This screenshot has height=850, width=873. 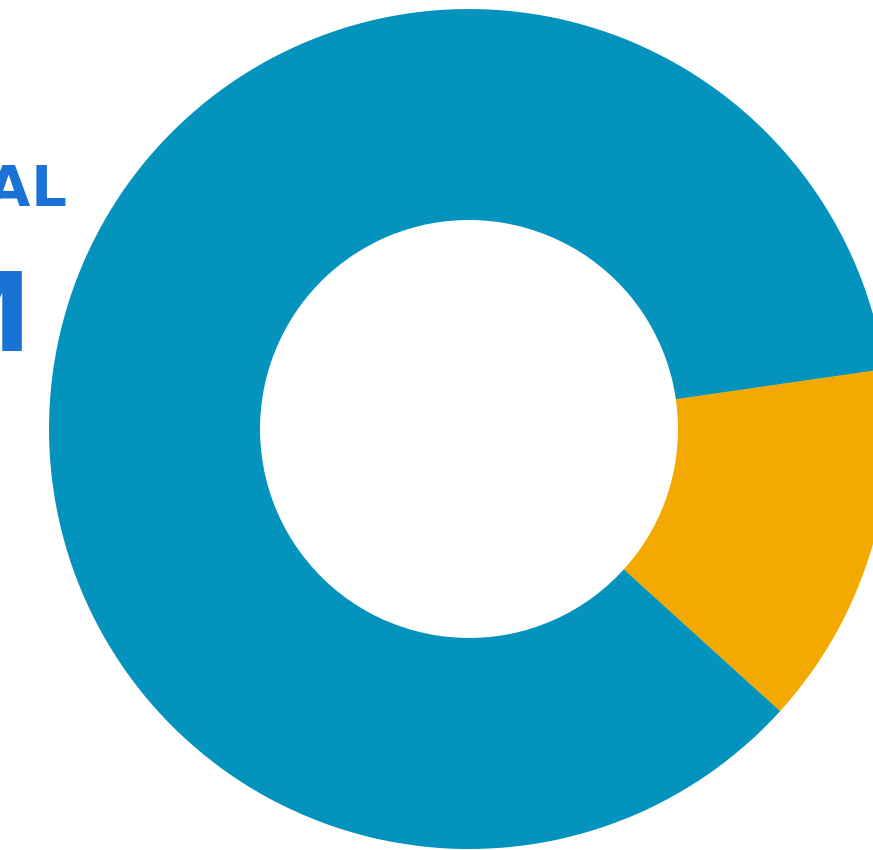 I want to click on cropped-side-label: AL M, so click(x=60, y=200).